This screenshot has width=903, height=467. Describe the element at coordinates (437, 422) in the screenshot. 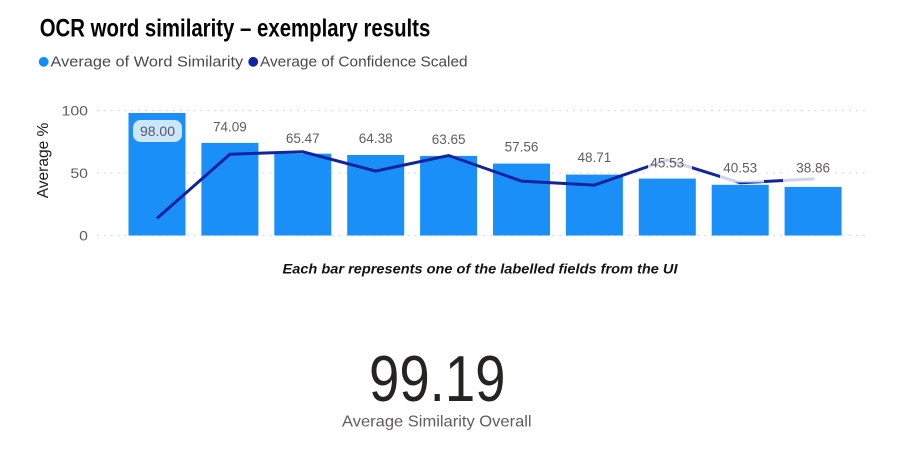

I see `svg-text: Average Similarity Overall` at that location.